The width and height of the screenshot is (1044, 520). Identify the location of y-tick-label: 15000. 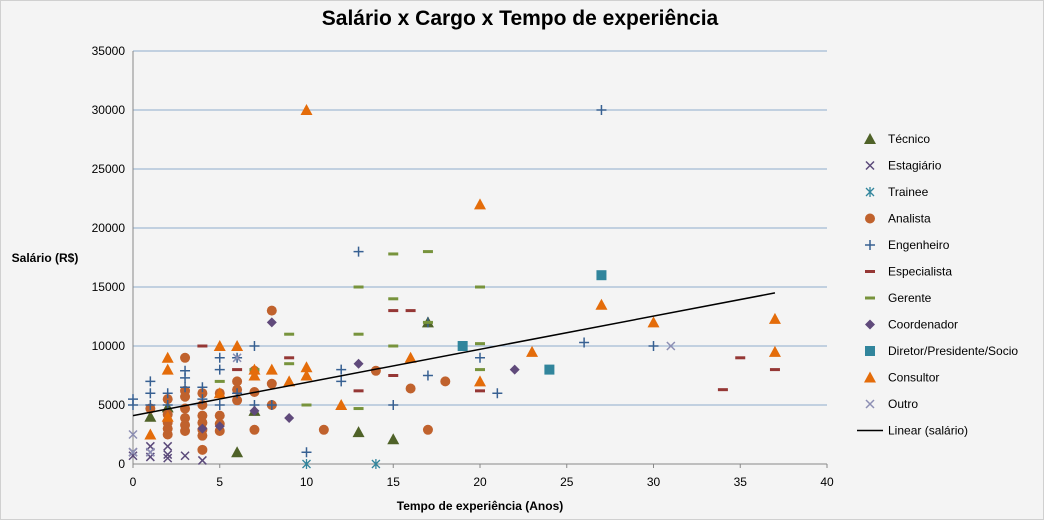
(109, 287).